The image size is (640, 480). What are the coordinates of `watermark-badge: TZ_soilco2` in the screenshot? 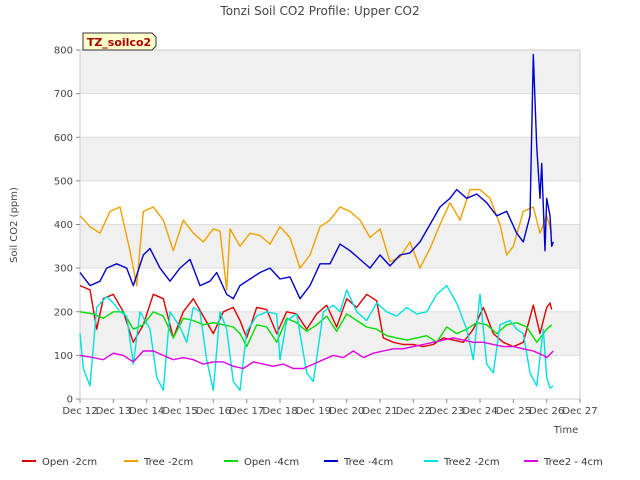 It's located at (119, 41).